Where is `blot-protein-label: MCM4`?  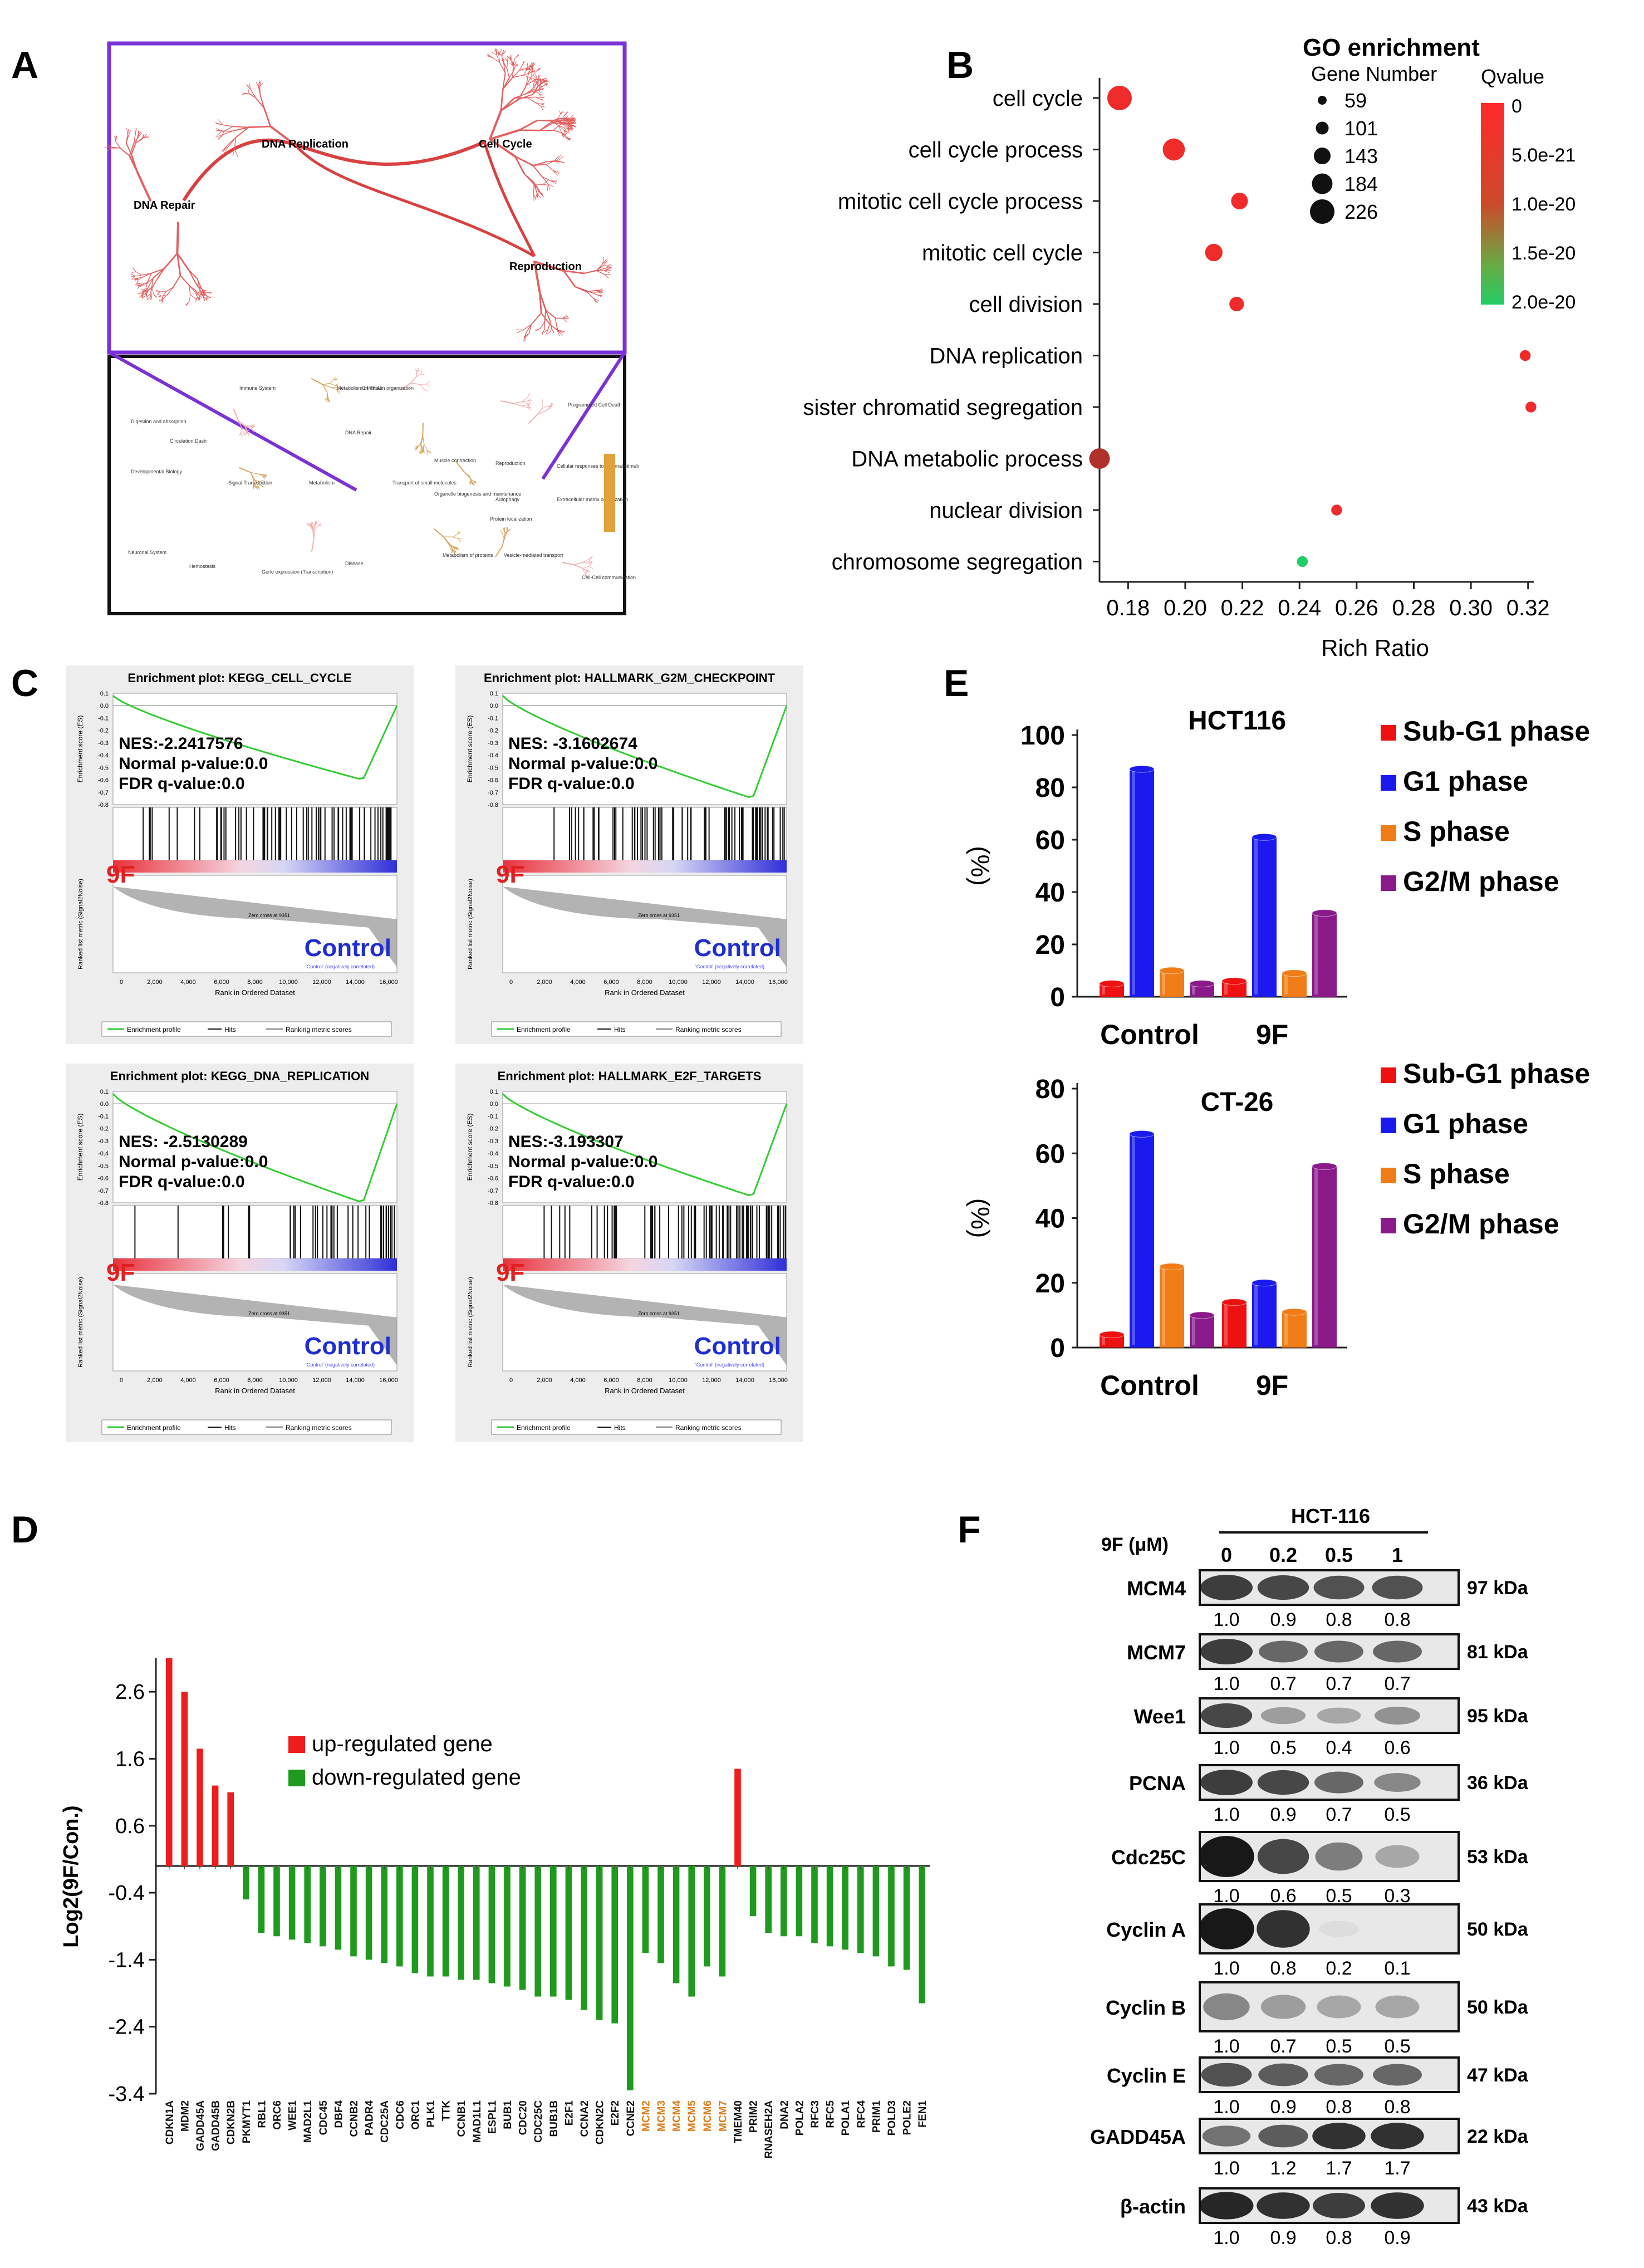
blot-protein-label: MCM4 is located at coordinates (1157, 1588).